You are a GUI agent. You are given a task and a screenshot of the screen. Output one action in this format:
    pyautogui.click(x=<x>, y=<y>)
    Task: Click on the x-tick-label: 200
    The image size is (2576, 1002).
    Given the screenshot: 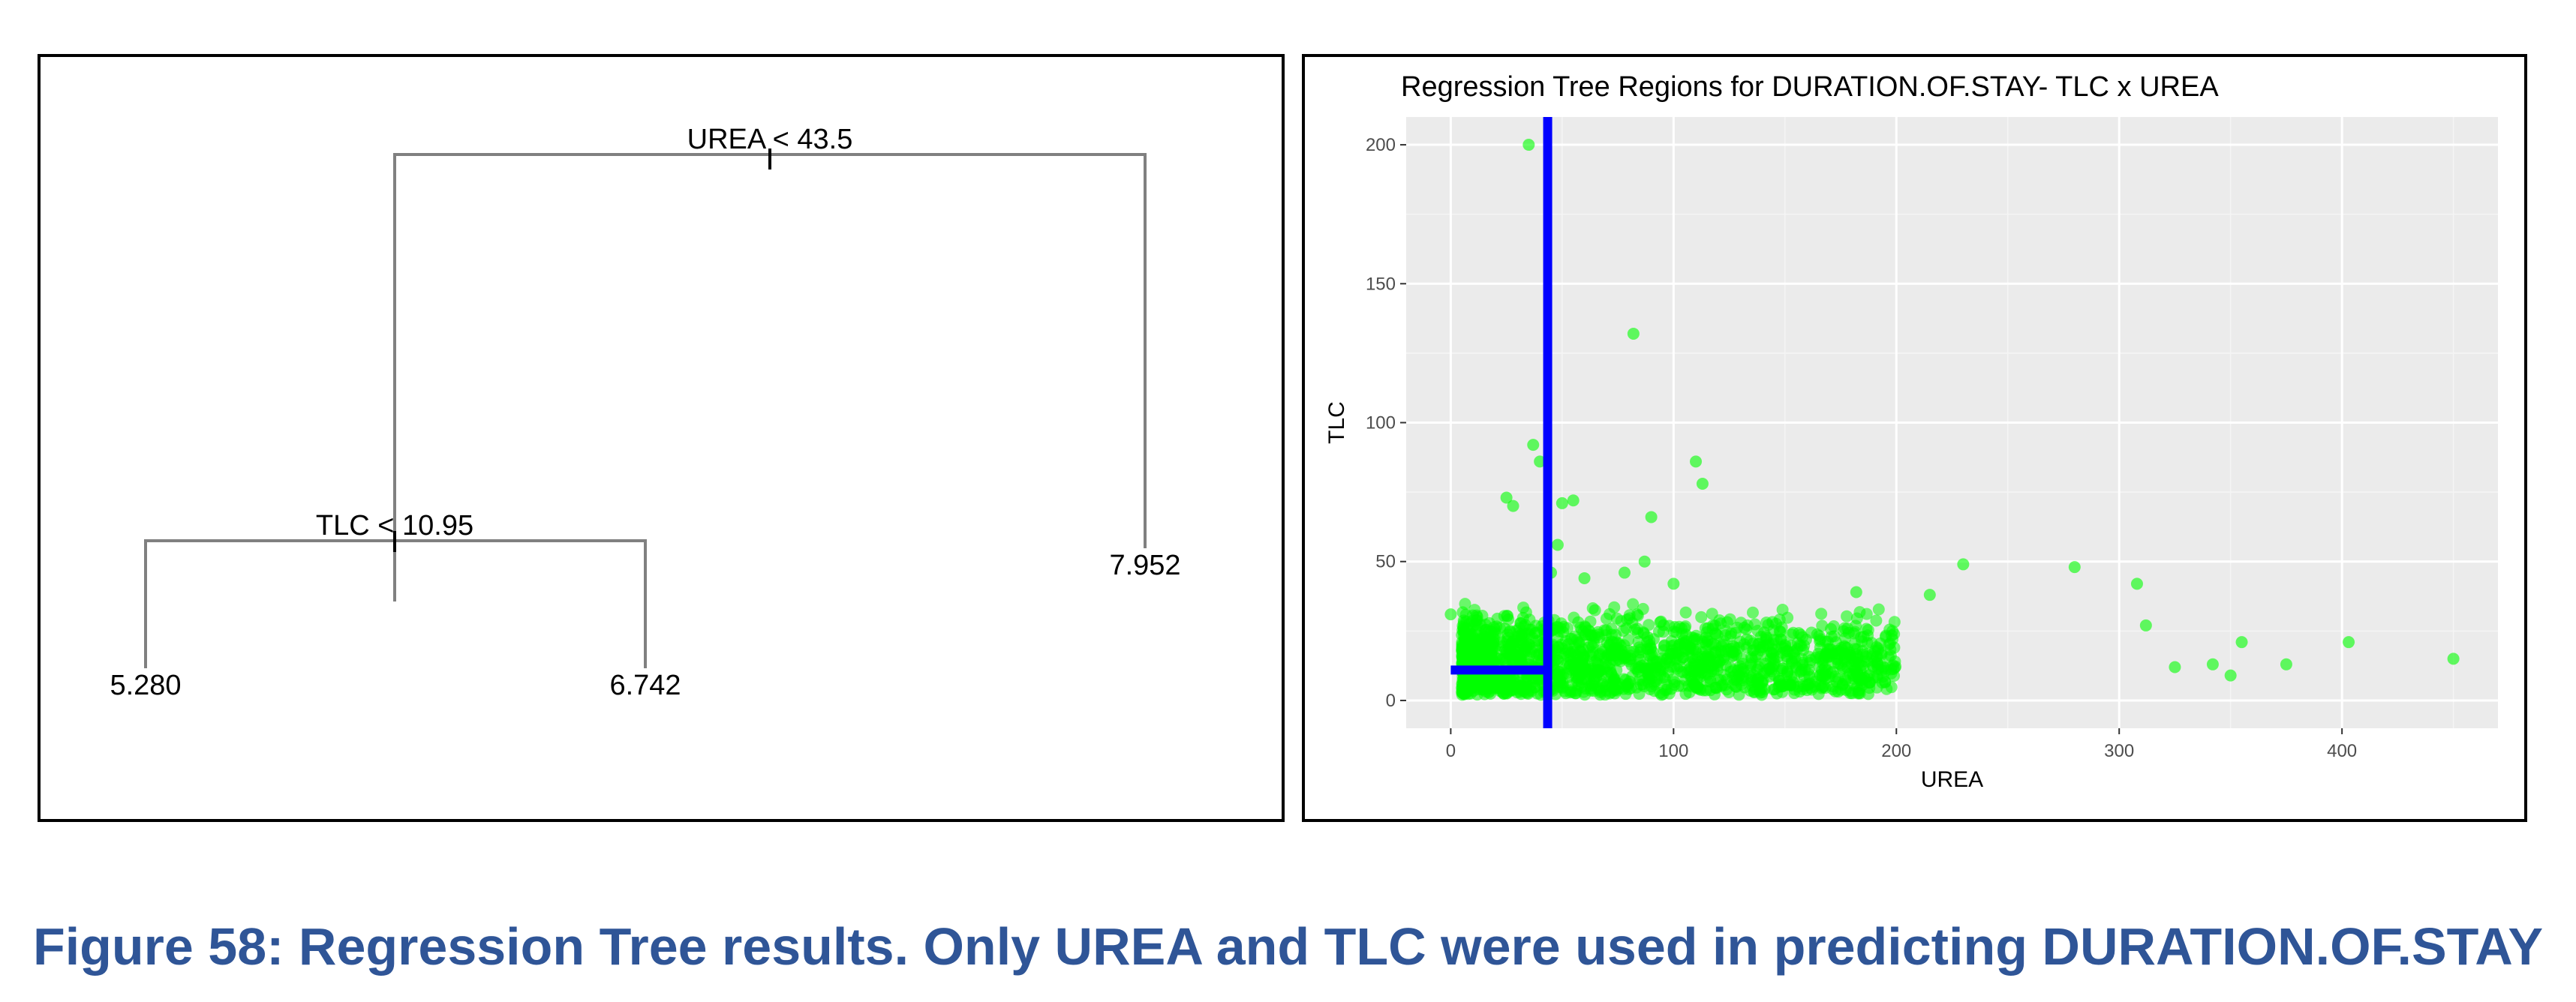 What is the action you would take?
    pyautogui.click(x=1896, y=751)
    